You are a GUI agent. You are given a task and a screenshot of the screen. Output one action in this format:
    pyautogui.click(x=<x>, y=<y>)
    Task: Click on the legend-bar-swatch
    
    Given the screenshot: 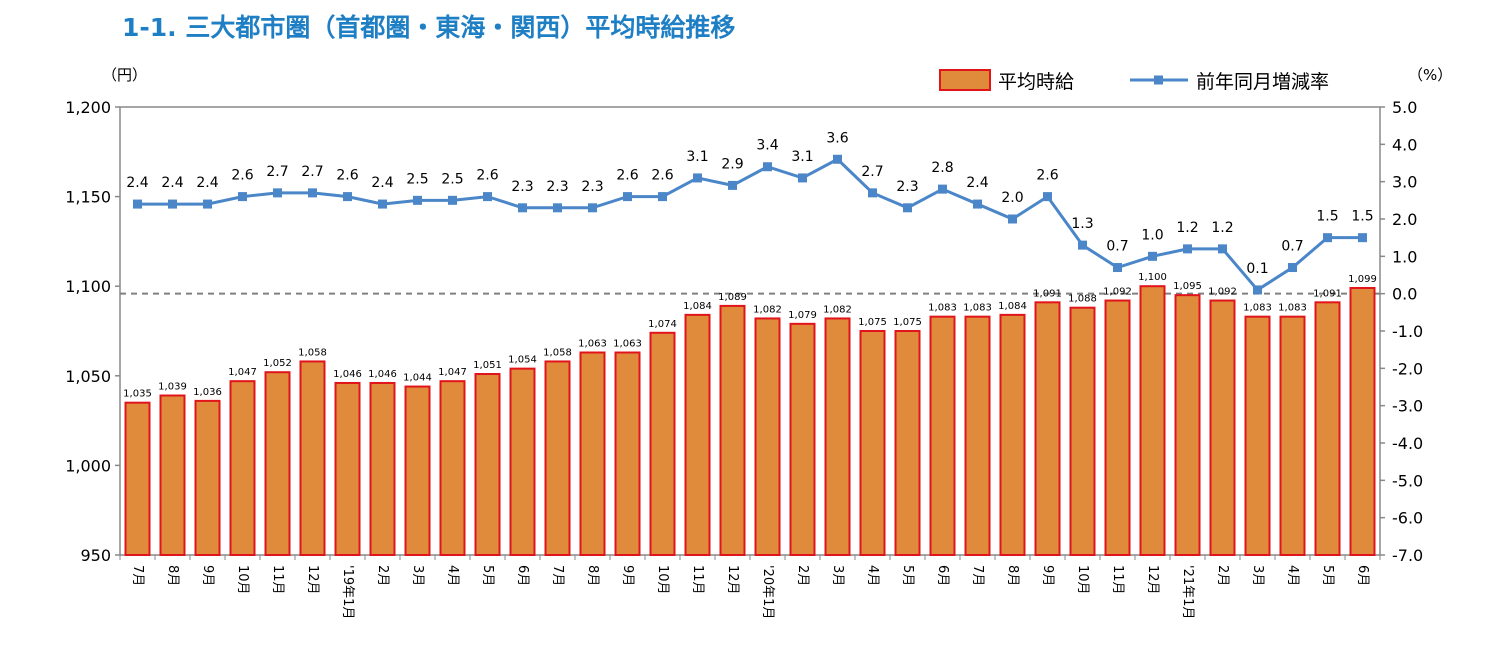 What is the action you would take?
    pyautogui.click(x=965, y=80)
    